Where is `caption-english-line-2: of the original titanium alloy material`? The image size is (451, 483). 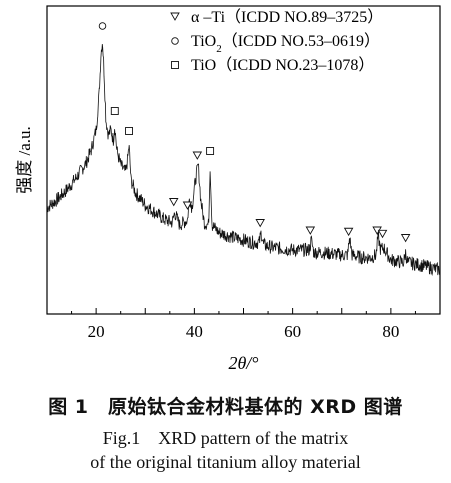
caption-english-line-2: of the original titanium alloy material is located at coordinates (225, 462).